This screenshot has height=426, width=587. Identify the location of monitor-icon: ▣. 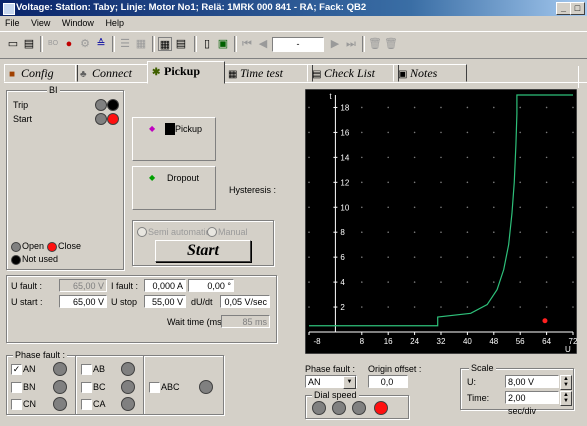
(223, 44).